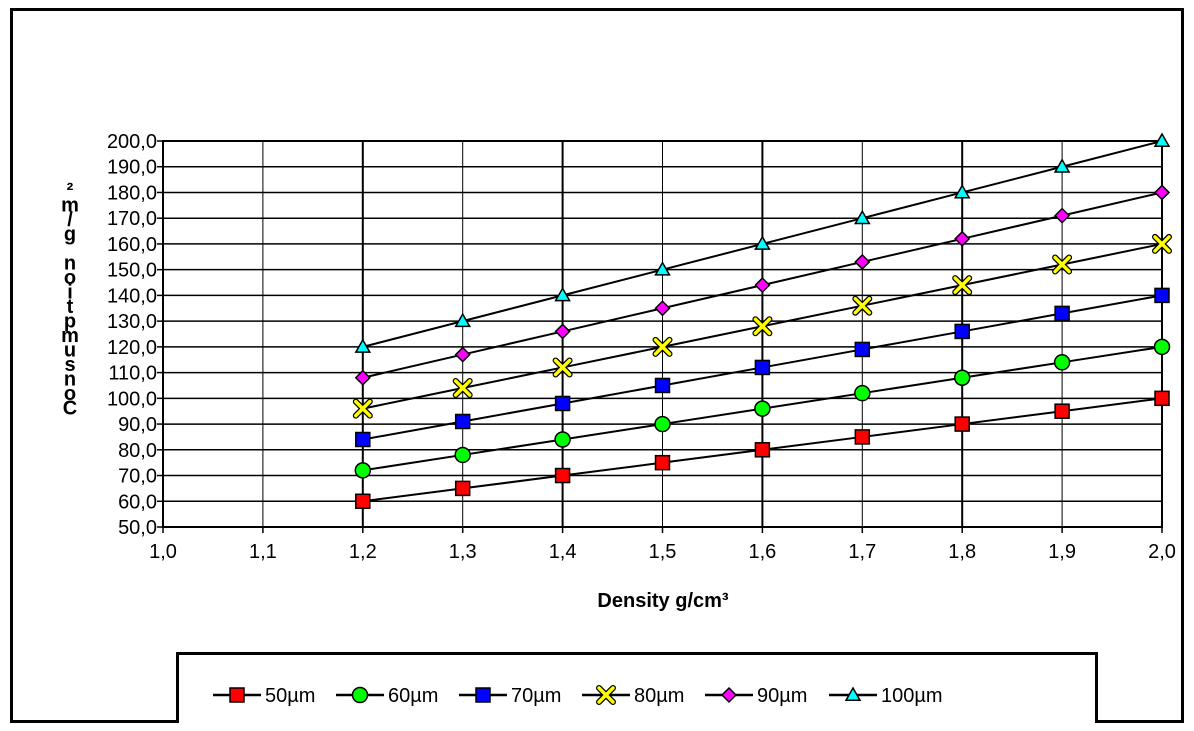 The height and width of the screenshot is (731, 1194). Describe the element at coordinates (1062, 552) in the screenshot. I see `x-tick-label: 1,9` at that location.